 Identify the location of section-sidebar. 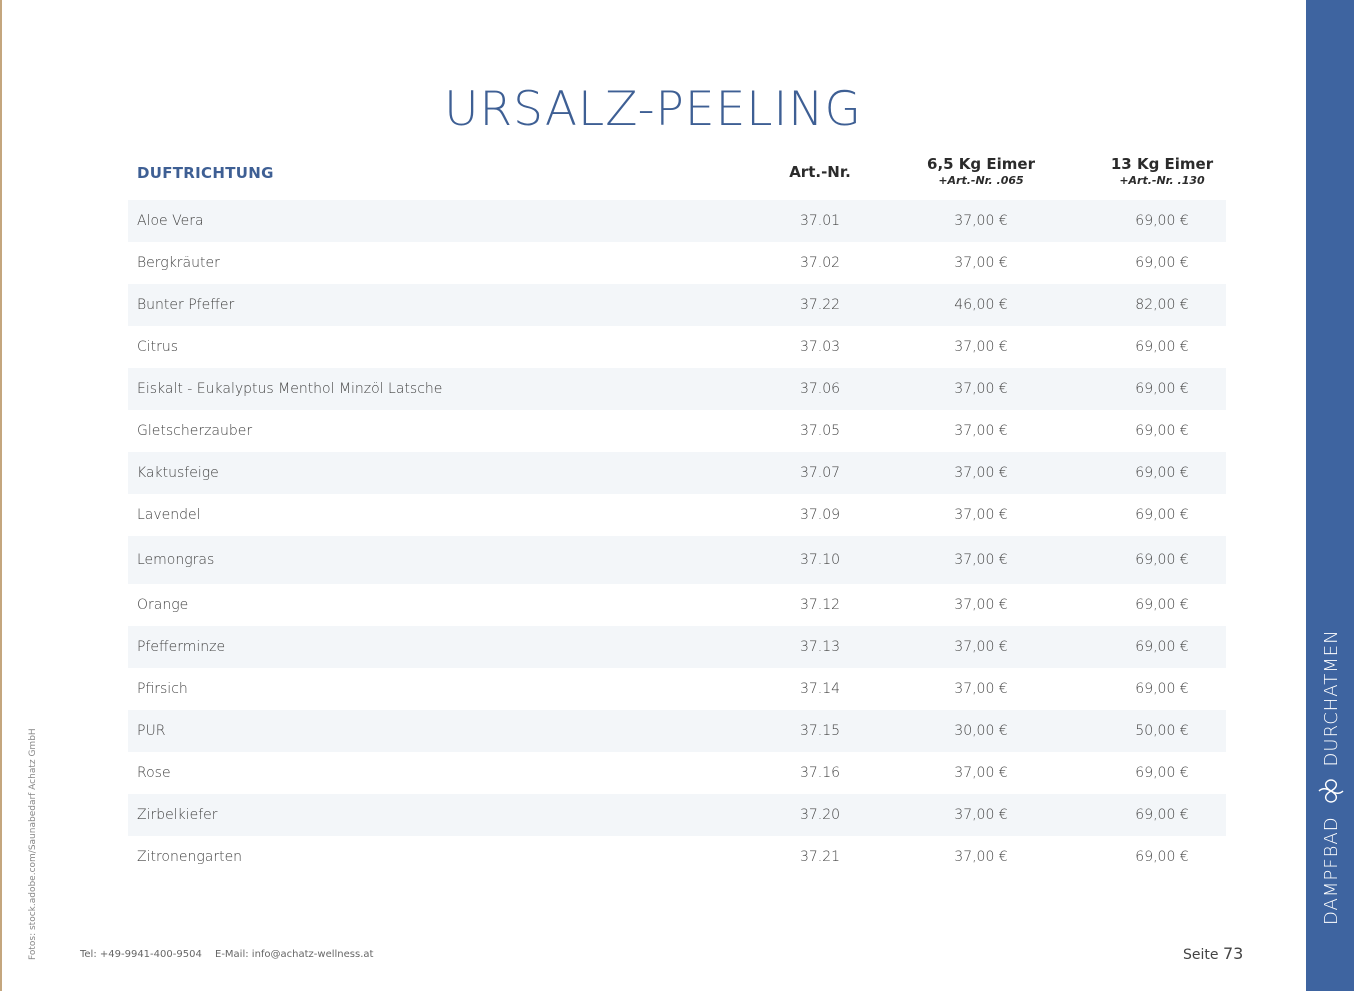
(1330, 495).